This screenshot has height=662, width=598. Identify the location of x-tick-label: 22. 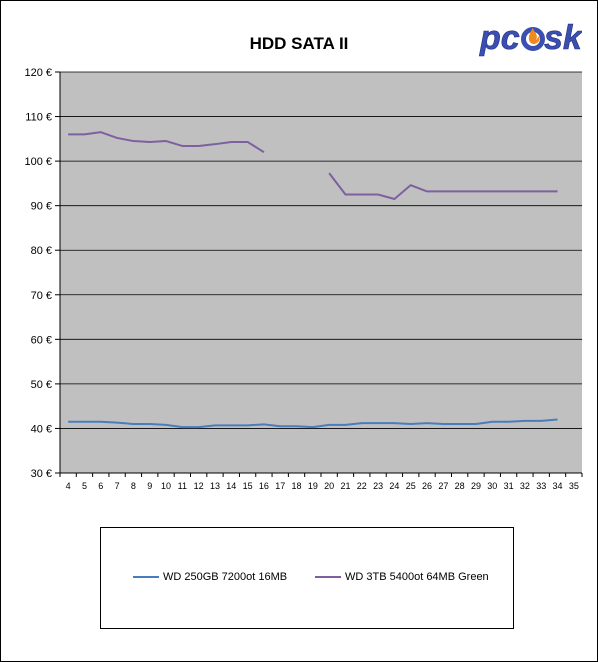
(362, 486).